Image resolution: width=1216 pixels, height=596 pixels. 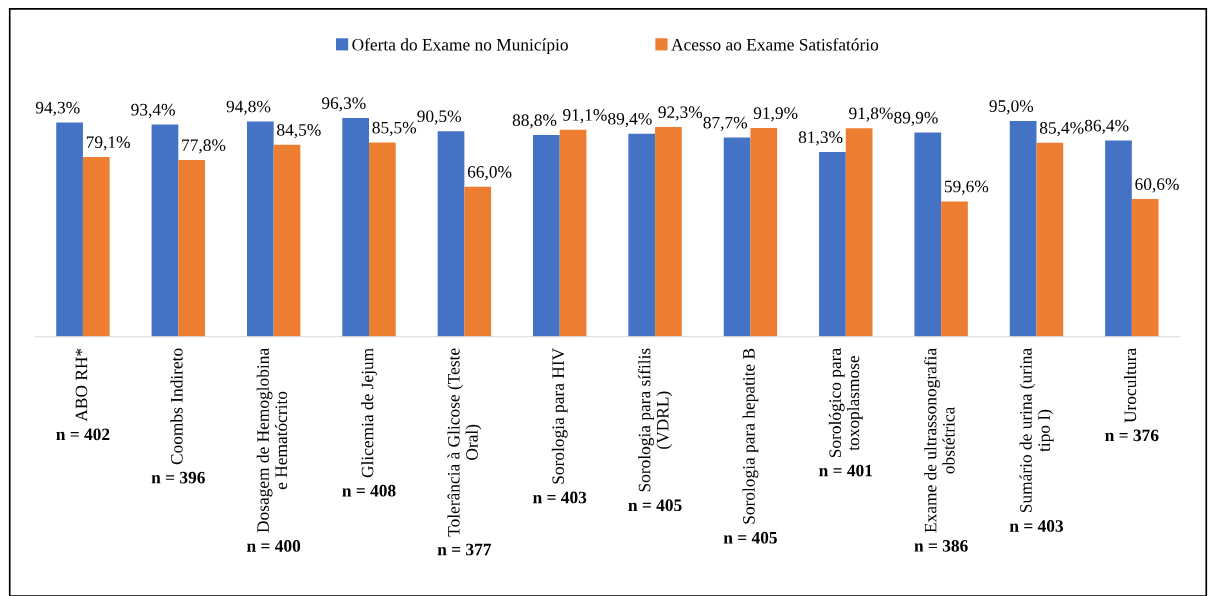 I want to click on text: n = 401, so click(x=846, y=470).